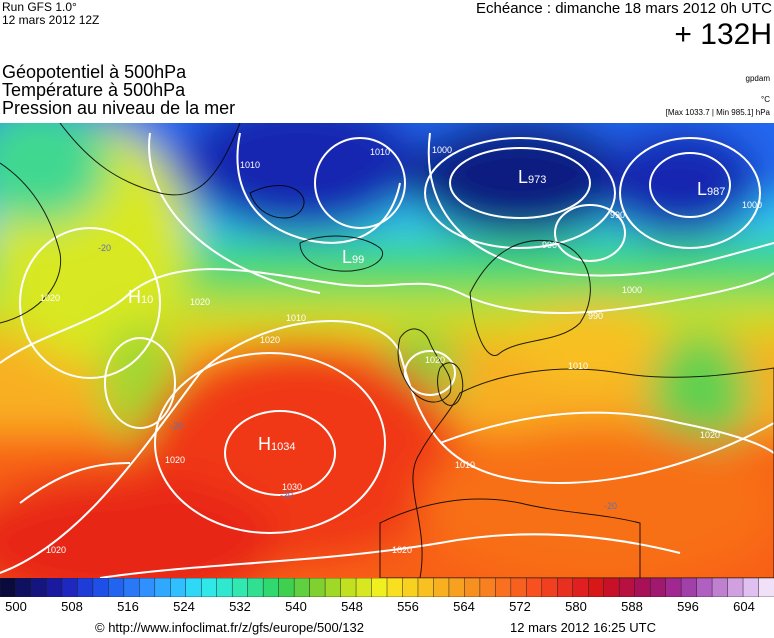  Describe the element at coordinates (296, 606) in the screenshot. I see `colorbar-tick-label: 540` at that location.